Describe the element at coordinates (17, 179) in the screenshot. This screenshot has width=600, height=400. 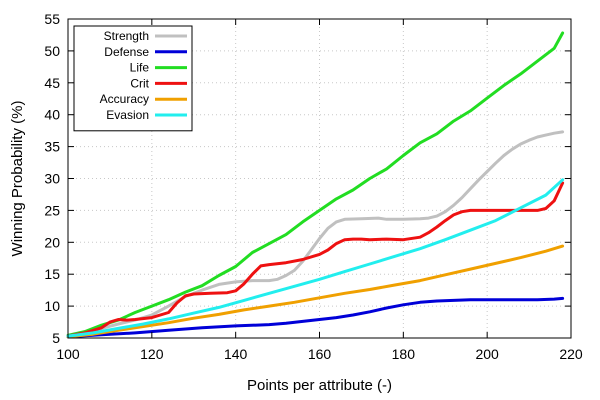
I see `y-axis-label: Winning Probability (%)` at that location.